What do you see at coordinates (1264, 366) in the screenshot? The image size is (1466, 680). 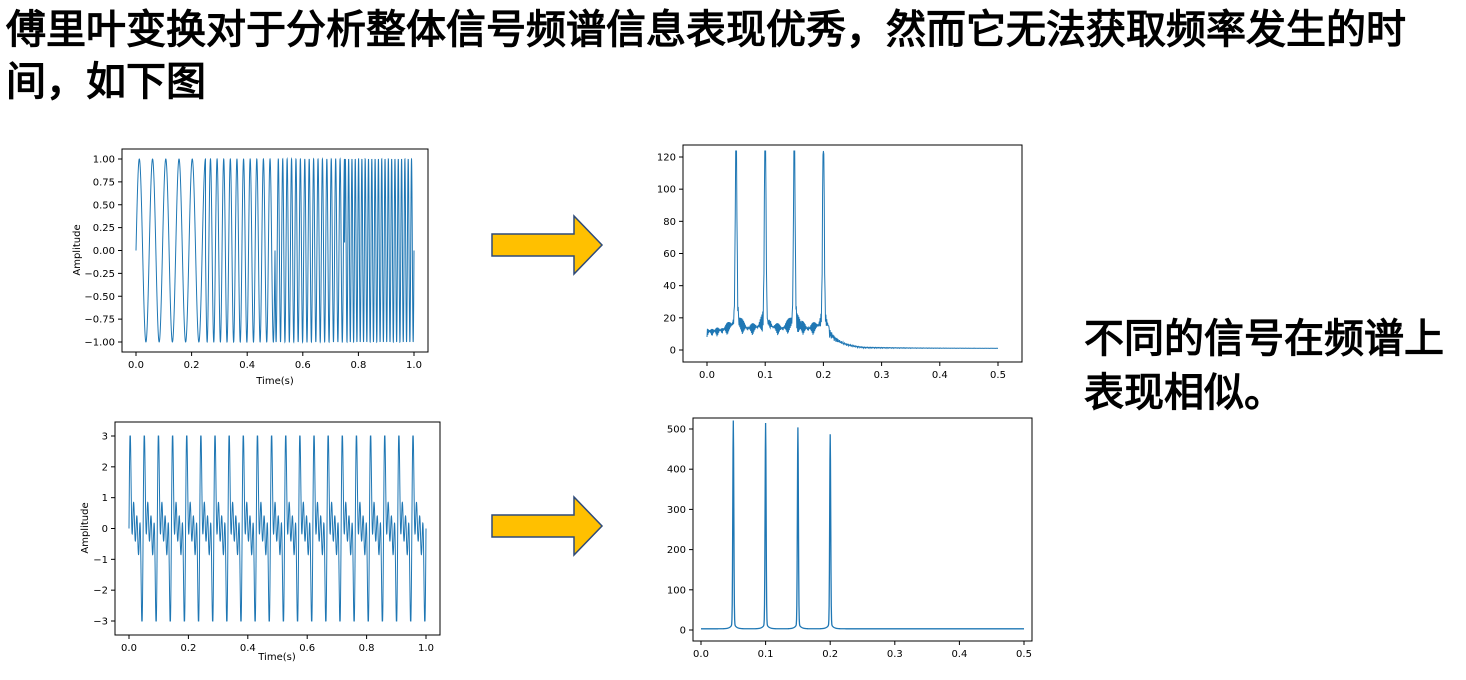 I see `side-note: 不同的信号在频谱上表现相似。` at bounding box center [1264, 366].